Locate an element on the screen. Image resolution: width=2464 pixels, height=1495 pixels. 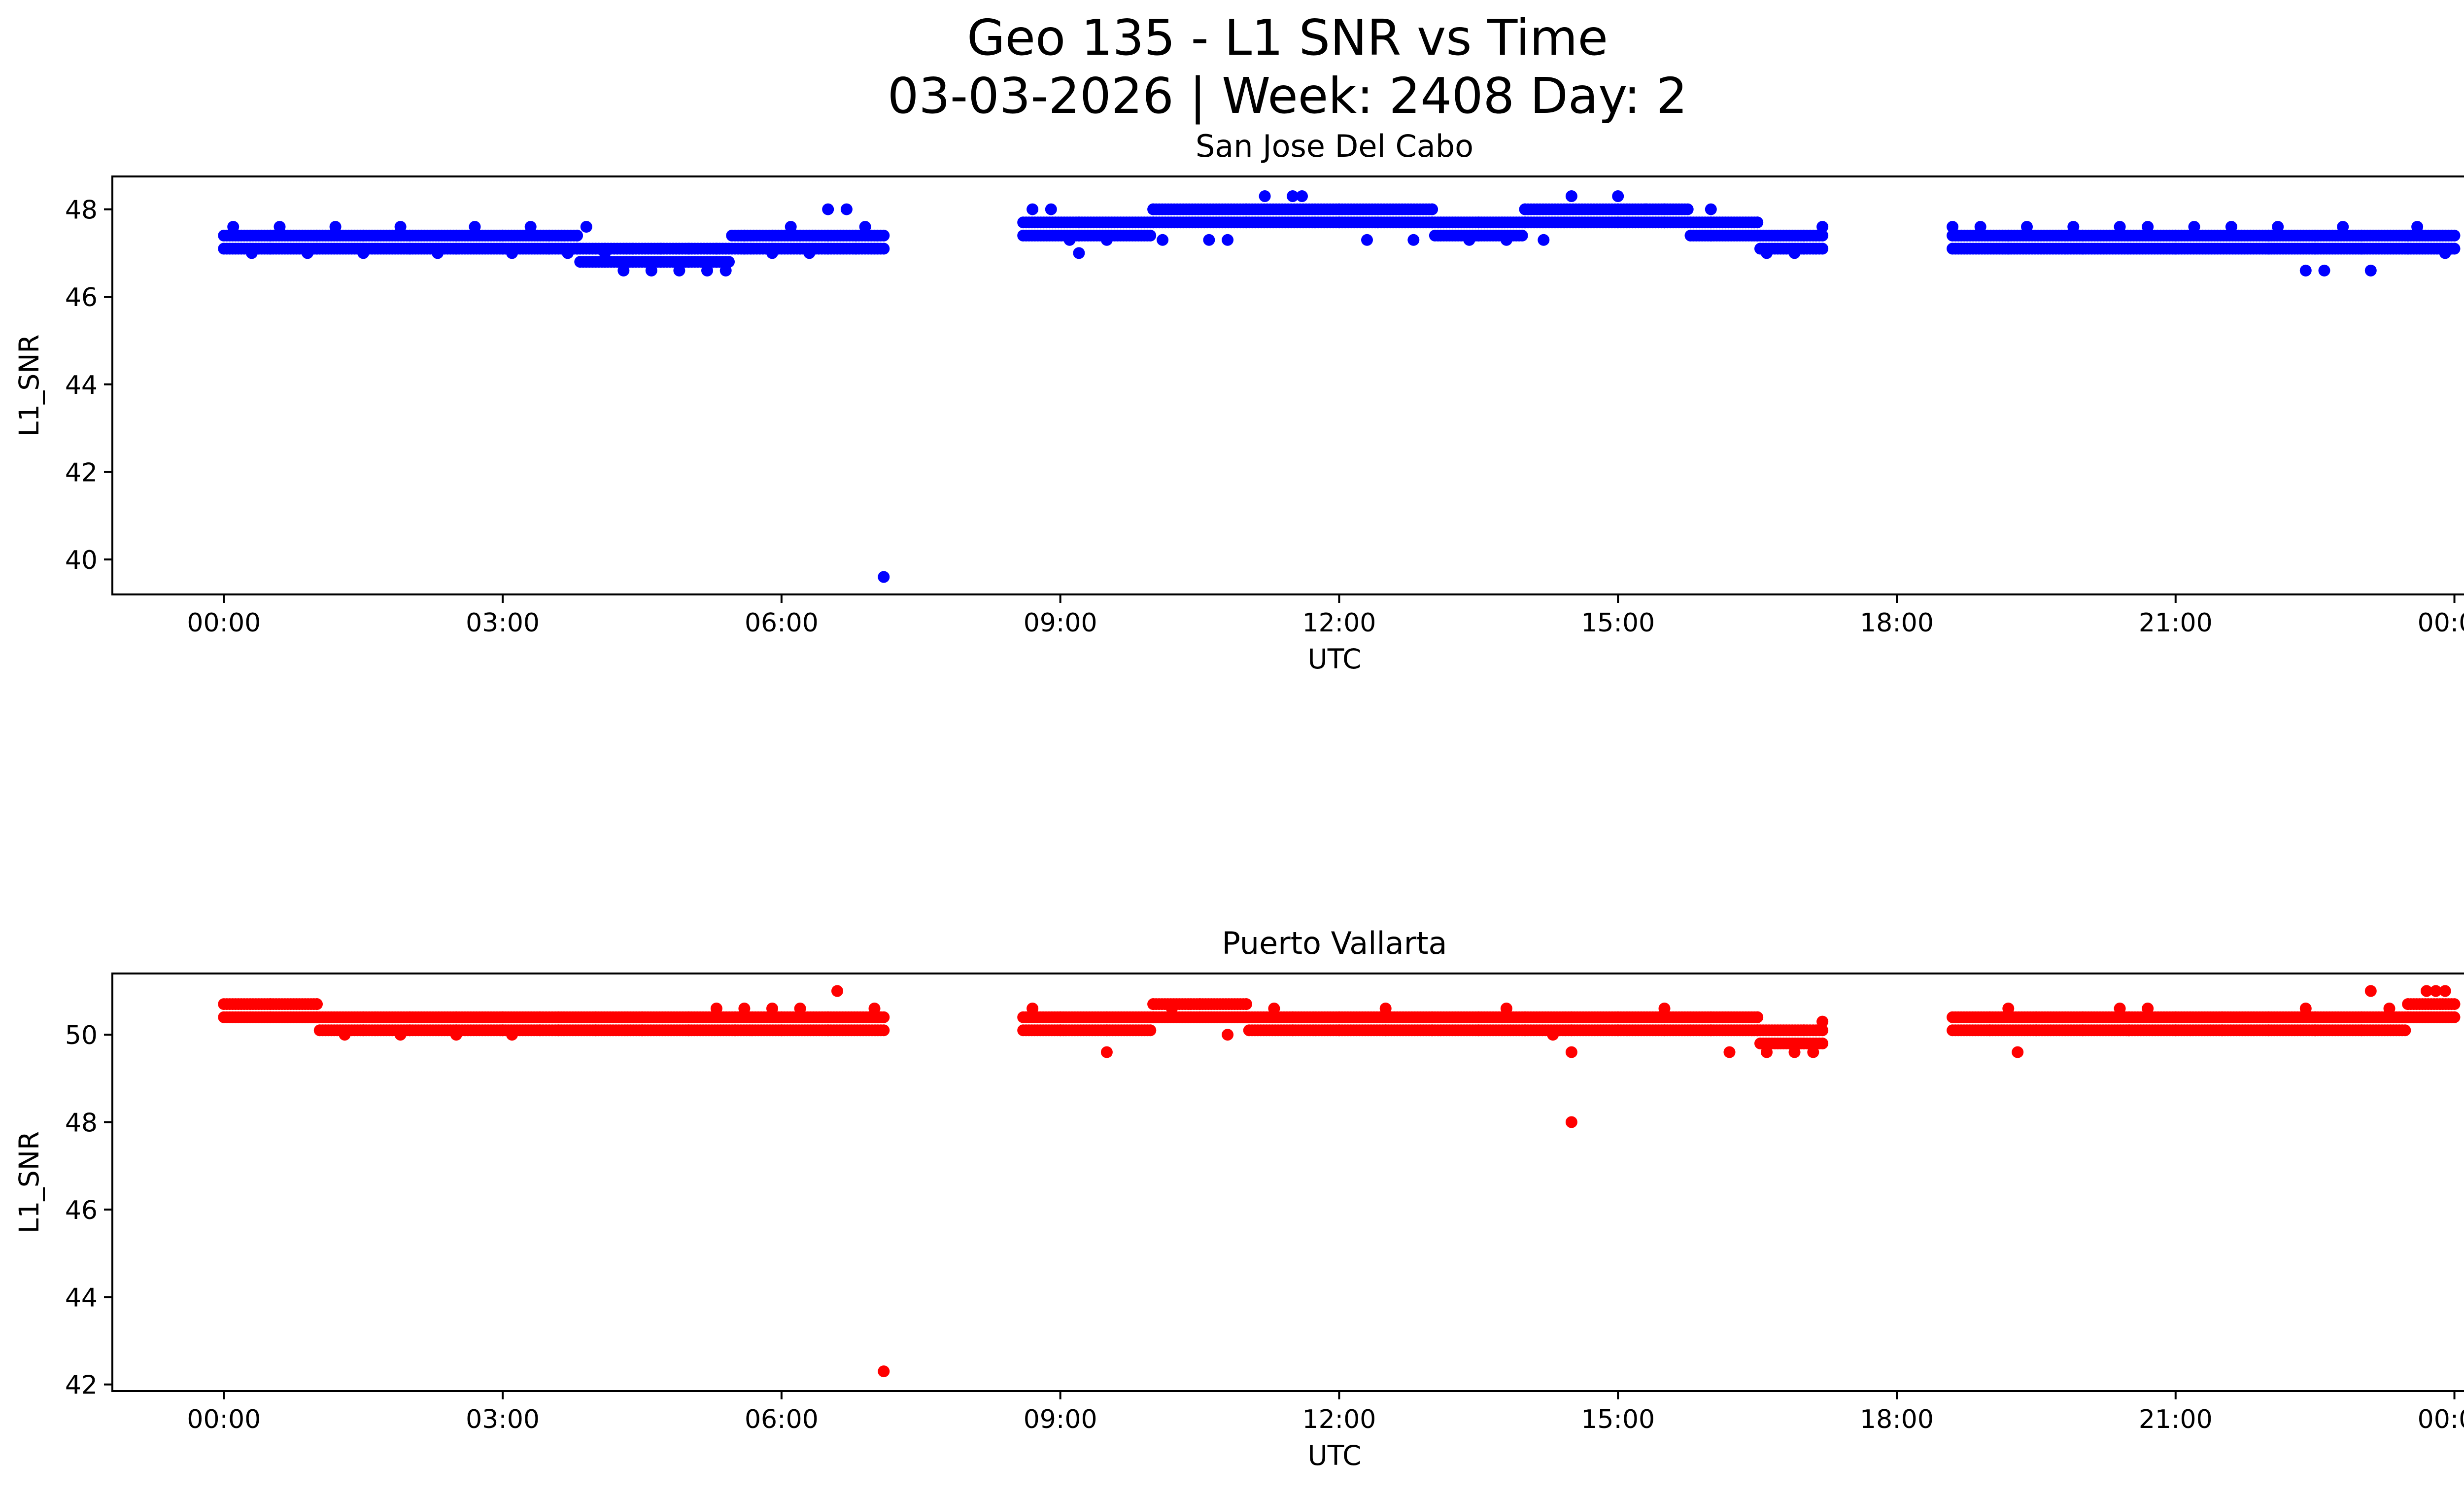
subplot-2-y-tick-label: 50 is located at coordinates (81, 1035).